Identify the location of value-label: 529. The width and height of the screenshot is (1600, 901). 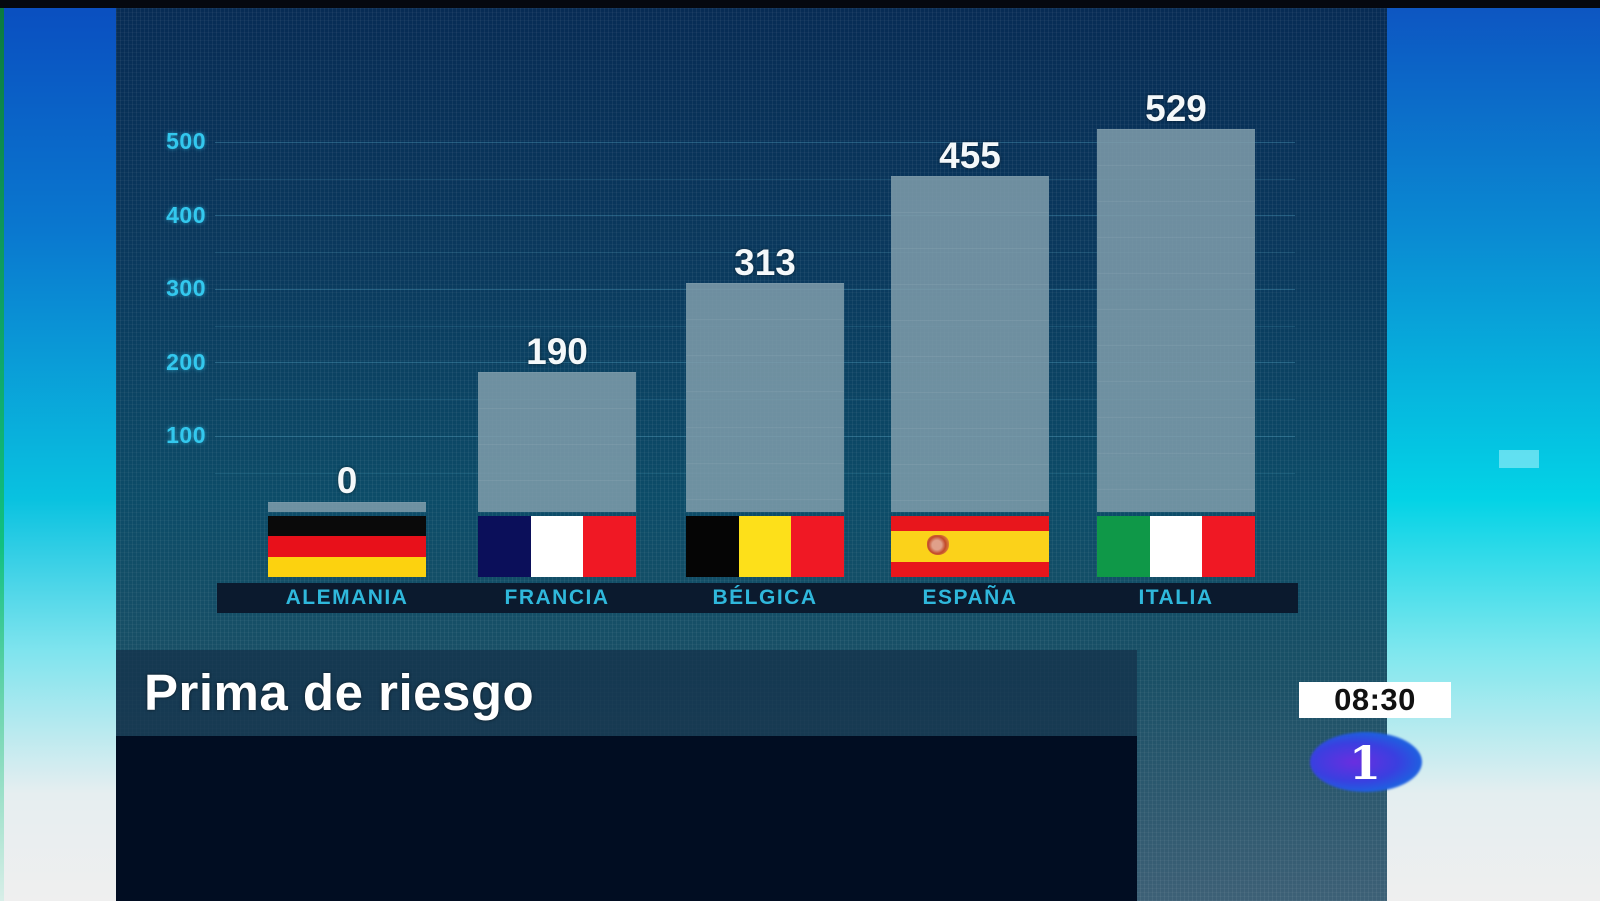
(1176, 108).